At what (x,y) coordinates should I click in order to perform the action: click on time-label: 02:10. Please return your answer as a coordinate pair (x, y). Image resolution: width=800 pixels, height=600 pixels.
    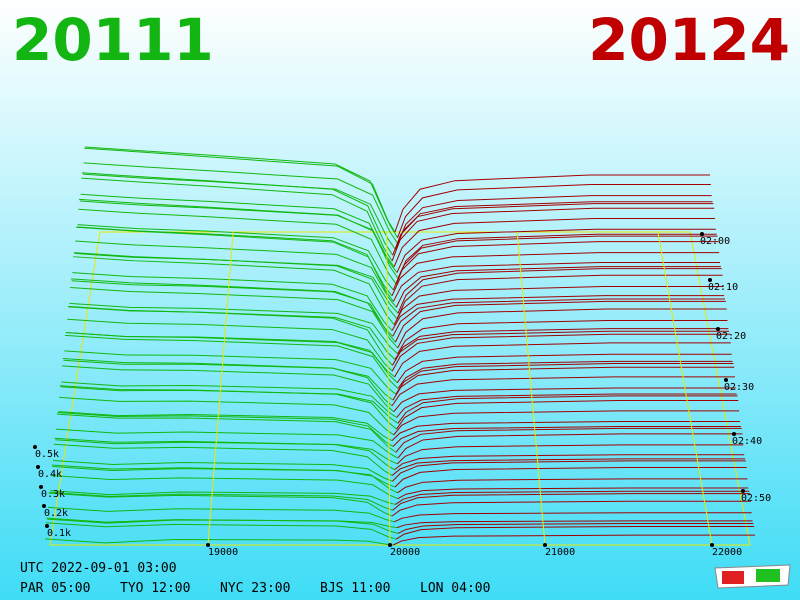
    Looking at the image, I should click on (723, 287).